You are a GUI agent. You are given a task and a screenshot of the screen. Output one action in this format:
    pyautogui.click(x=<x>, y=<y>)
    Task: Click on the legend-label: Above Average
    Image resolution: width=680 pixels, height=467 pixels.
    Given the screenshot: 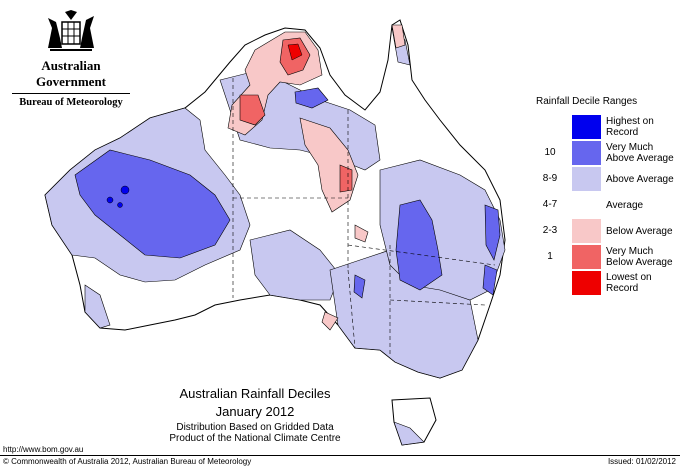 What is the action you would take?
    pyautogui.click(x=640, y=179)
    